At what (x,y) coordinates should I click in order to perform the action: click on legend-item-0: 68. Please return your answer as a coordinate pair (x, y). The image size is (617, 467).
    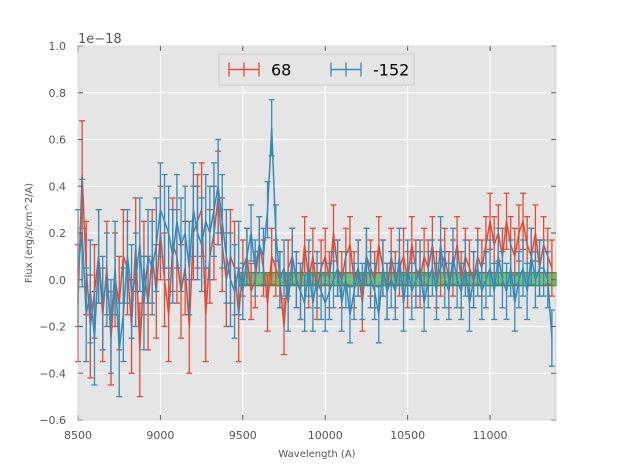
    Looking at the image, I should click on (259, 70).